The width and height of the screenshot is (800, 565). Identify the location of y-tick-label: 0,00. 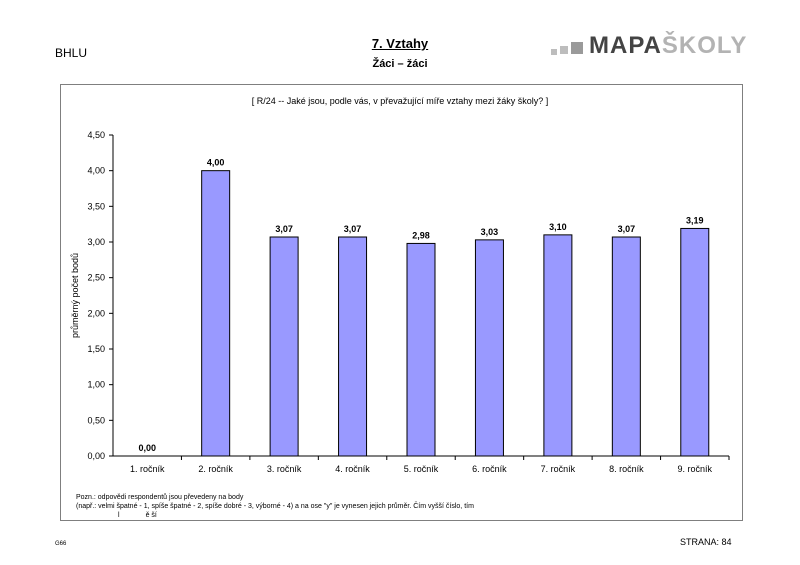
(96, 456).